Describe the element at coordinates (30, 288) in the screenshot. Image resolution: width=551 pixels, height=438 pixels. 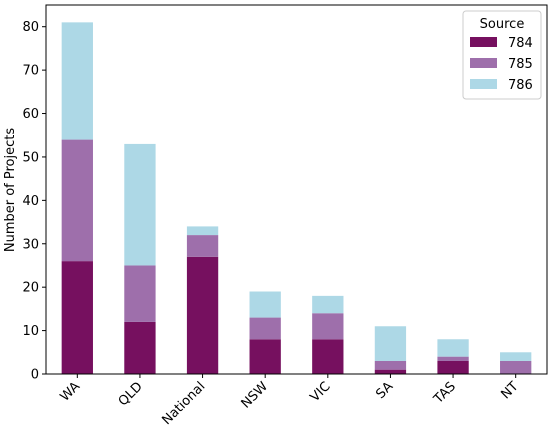
I see `y-tick-label: 20` at that location.